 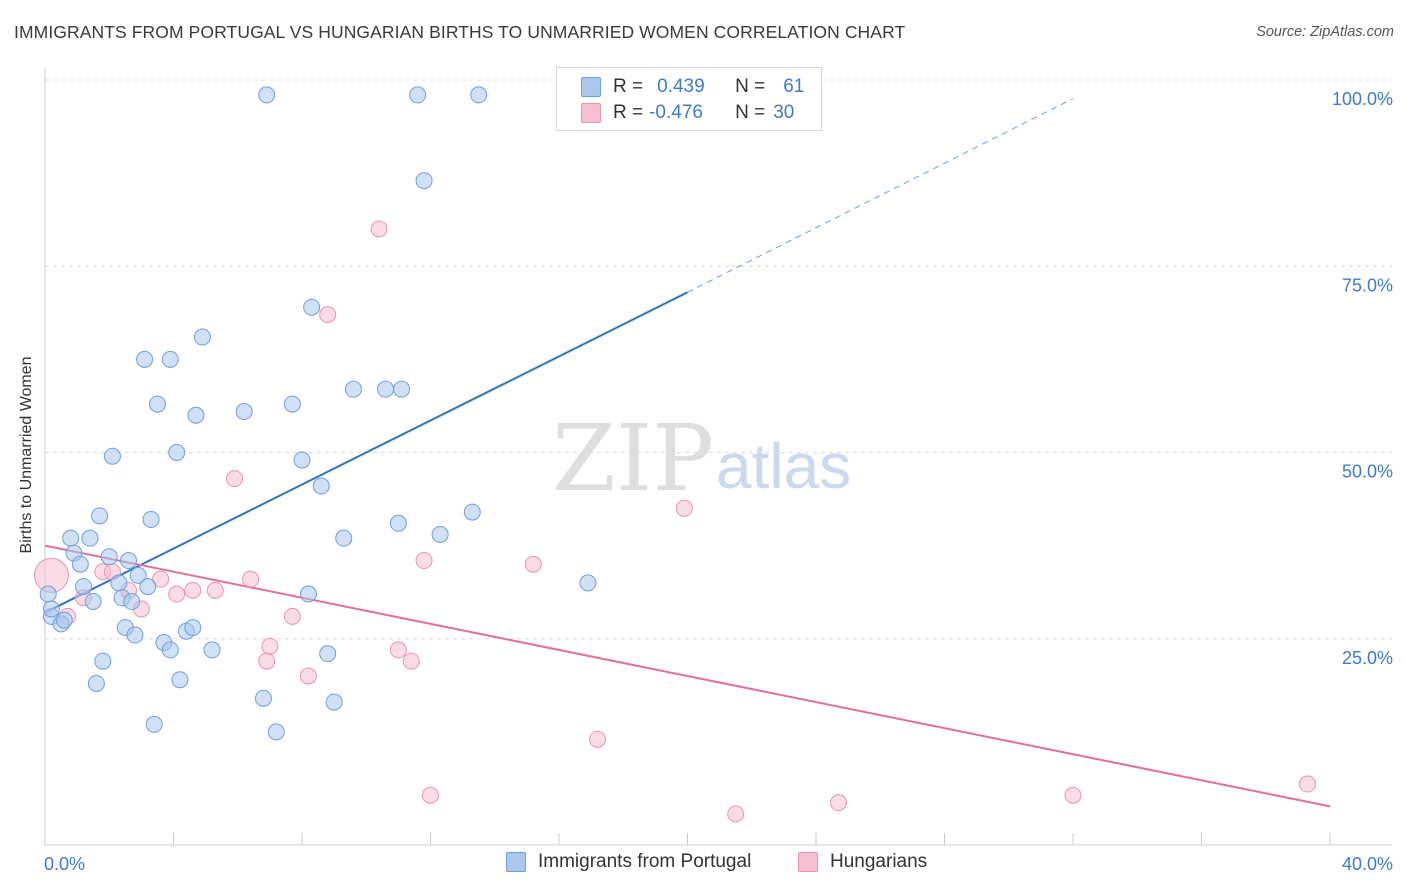 I want to click on stats-row-hungarians: R = -0.476 N = 30, so click(x=687, y=113).